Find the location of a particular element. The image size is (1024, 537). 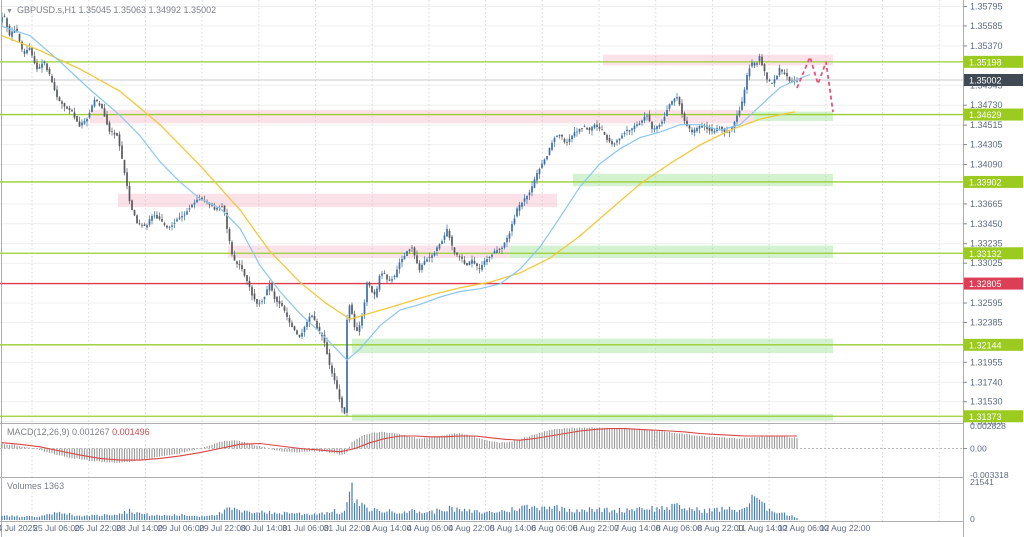

time-axis-label: 29 Jul 06:00 is located at coordinates (181, 528).